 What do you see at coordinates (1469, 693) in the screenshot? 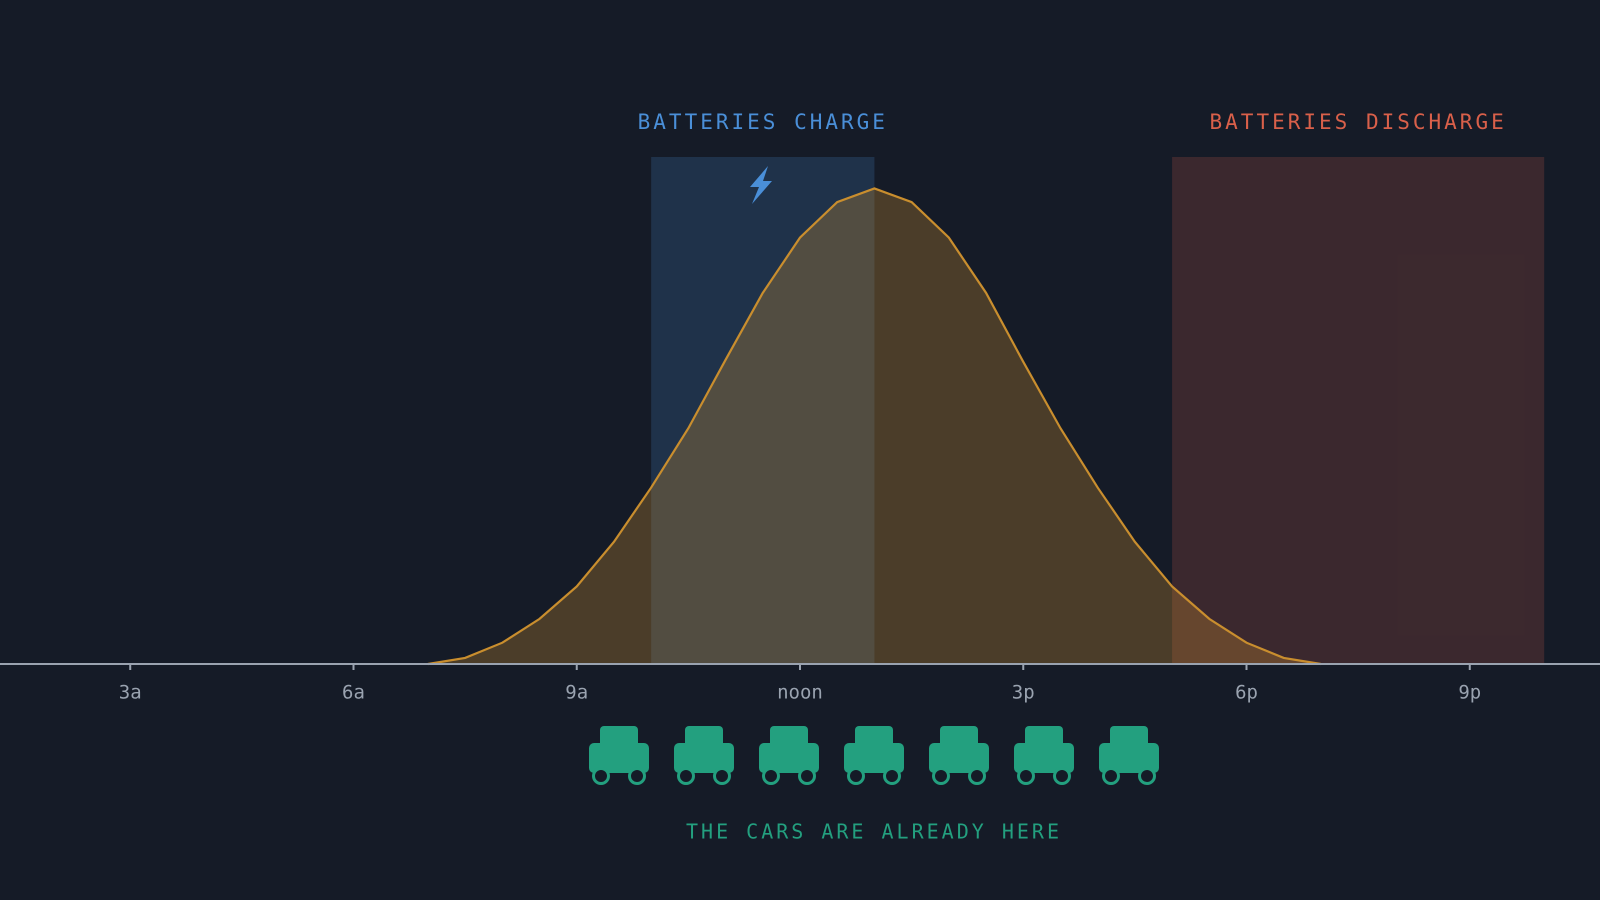
I see `x-tick-label: 9p` at bounding box center [1469, 693].